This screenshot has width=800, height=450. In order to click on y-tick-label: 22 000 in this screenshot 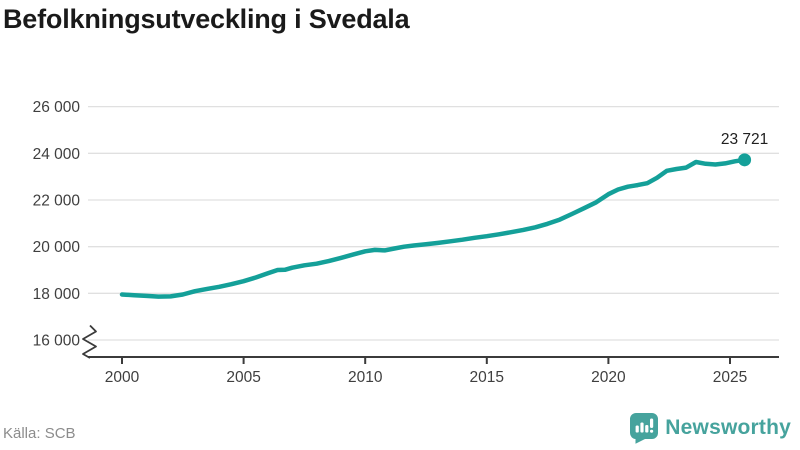, I will do `click(57, 200)`.